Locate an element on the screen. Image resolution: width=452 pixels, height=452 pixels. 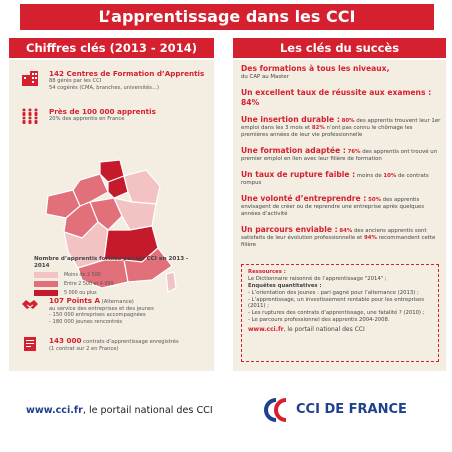
section-heading-key-figures: Chiffres clés (2013 - 2014) is located at coordinates (111, 48).